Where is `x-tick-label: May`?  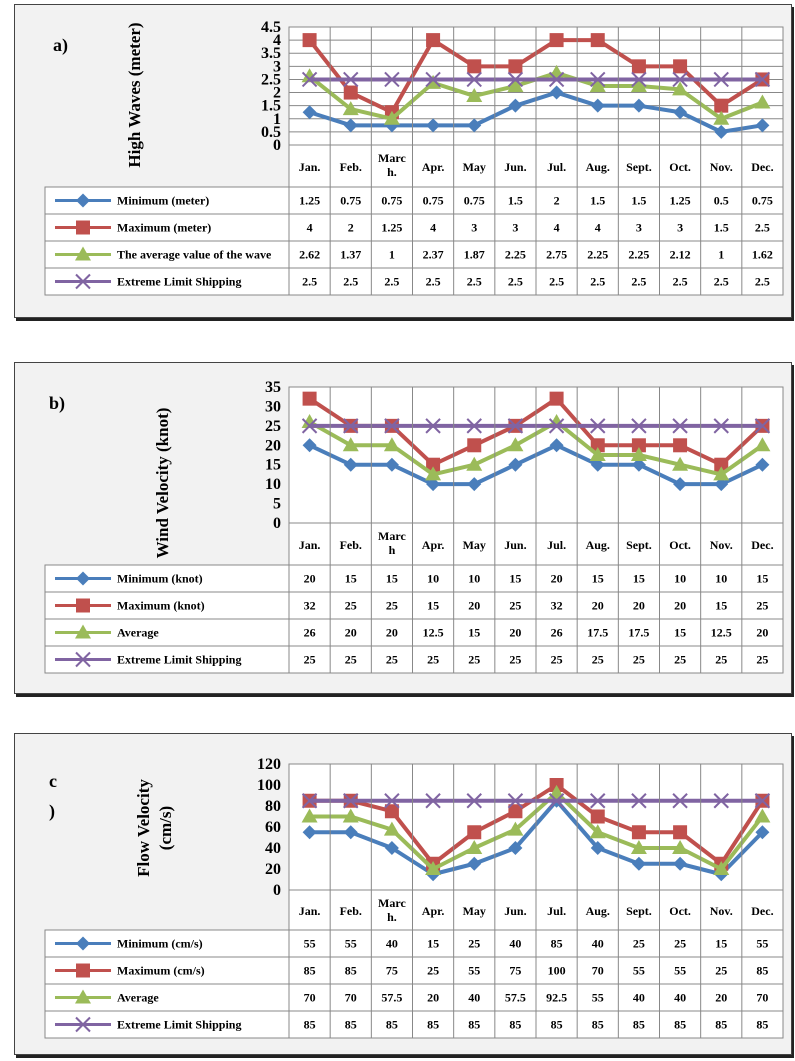
x-tick-label: May is located at coordinates (474, 911).